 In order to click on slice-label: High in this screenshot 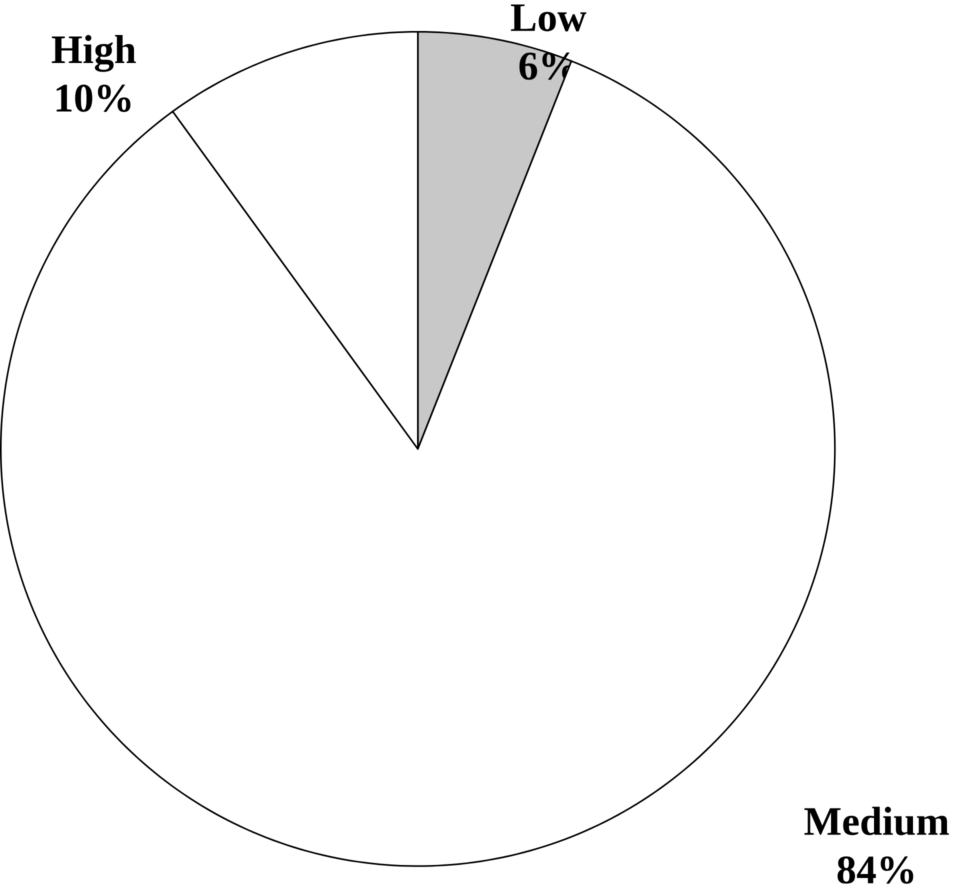, I will do `click(94, 53)`.